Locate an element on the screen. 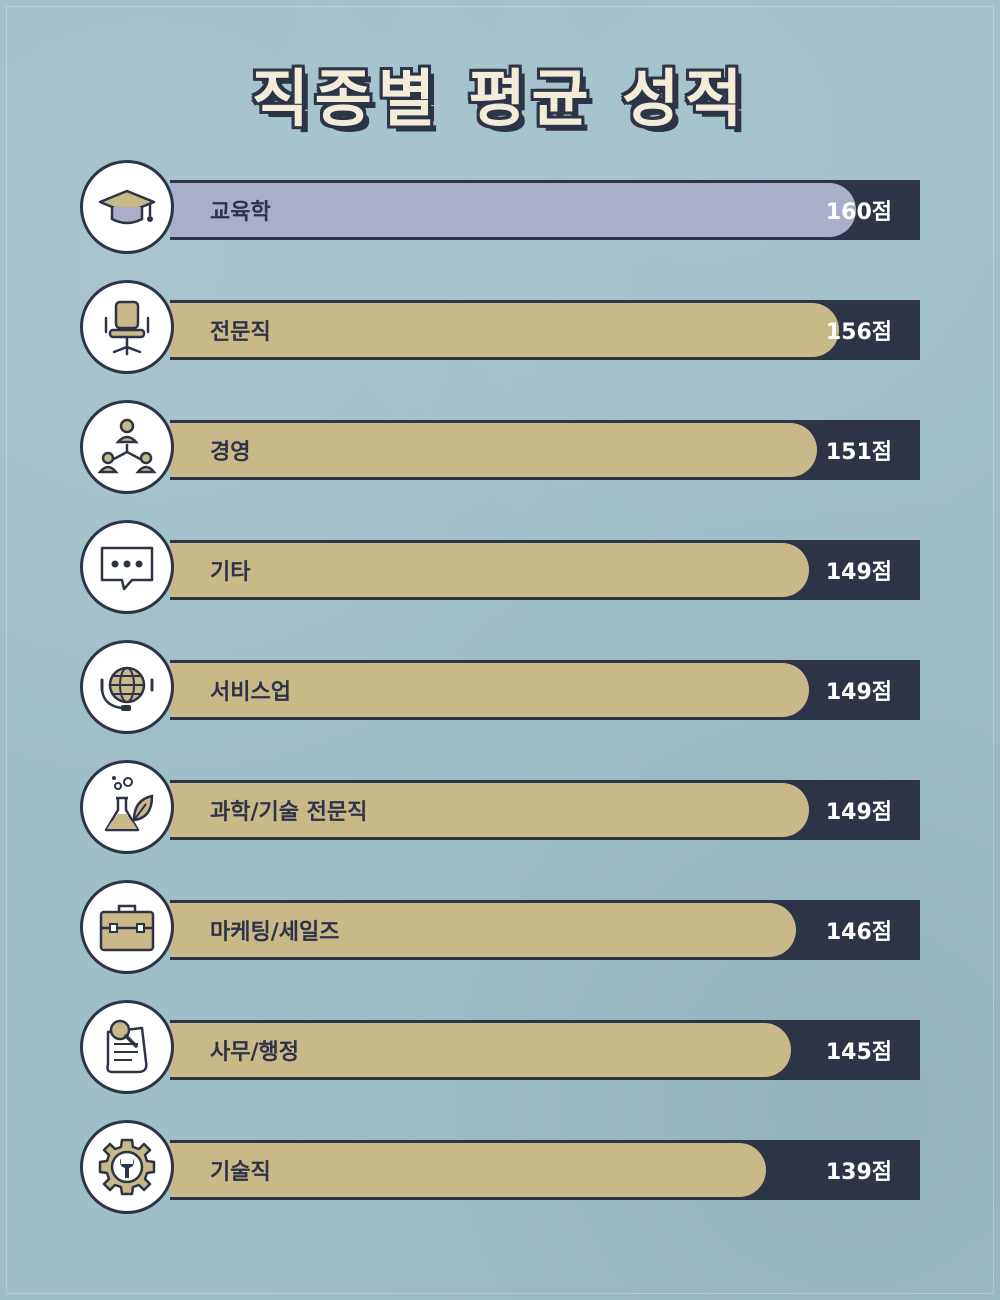  value-label: 160점 is located at coordinates (858, 212).